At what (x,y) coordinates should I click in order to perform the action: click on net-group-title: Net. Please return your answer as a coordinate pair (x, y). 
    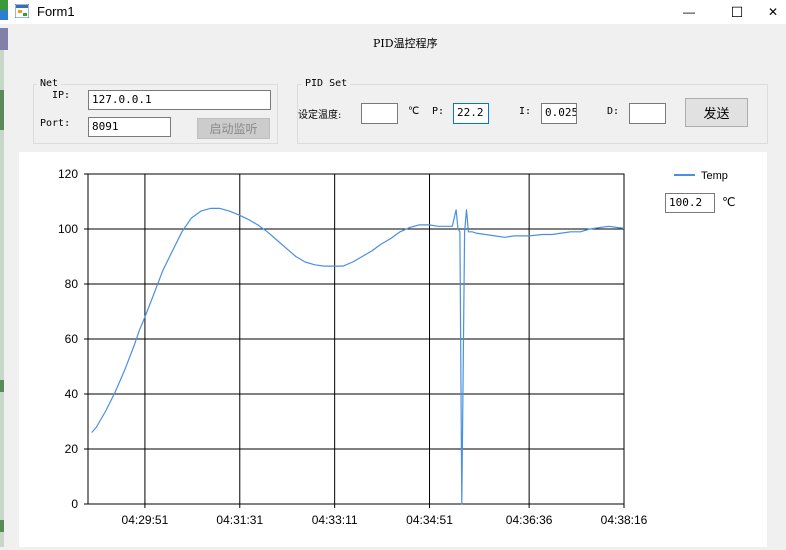
    Looking at the image, I should click on (49, 83).